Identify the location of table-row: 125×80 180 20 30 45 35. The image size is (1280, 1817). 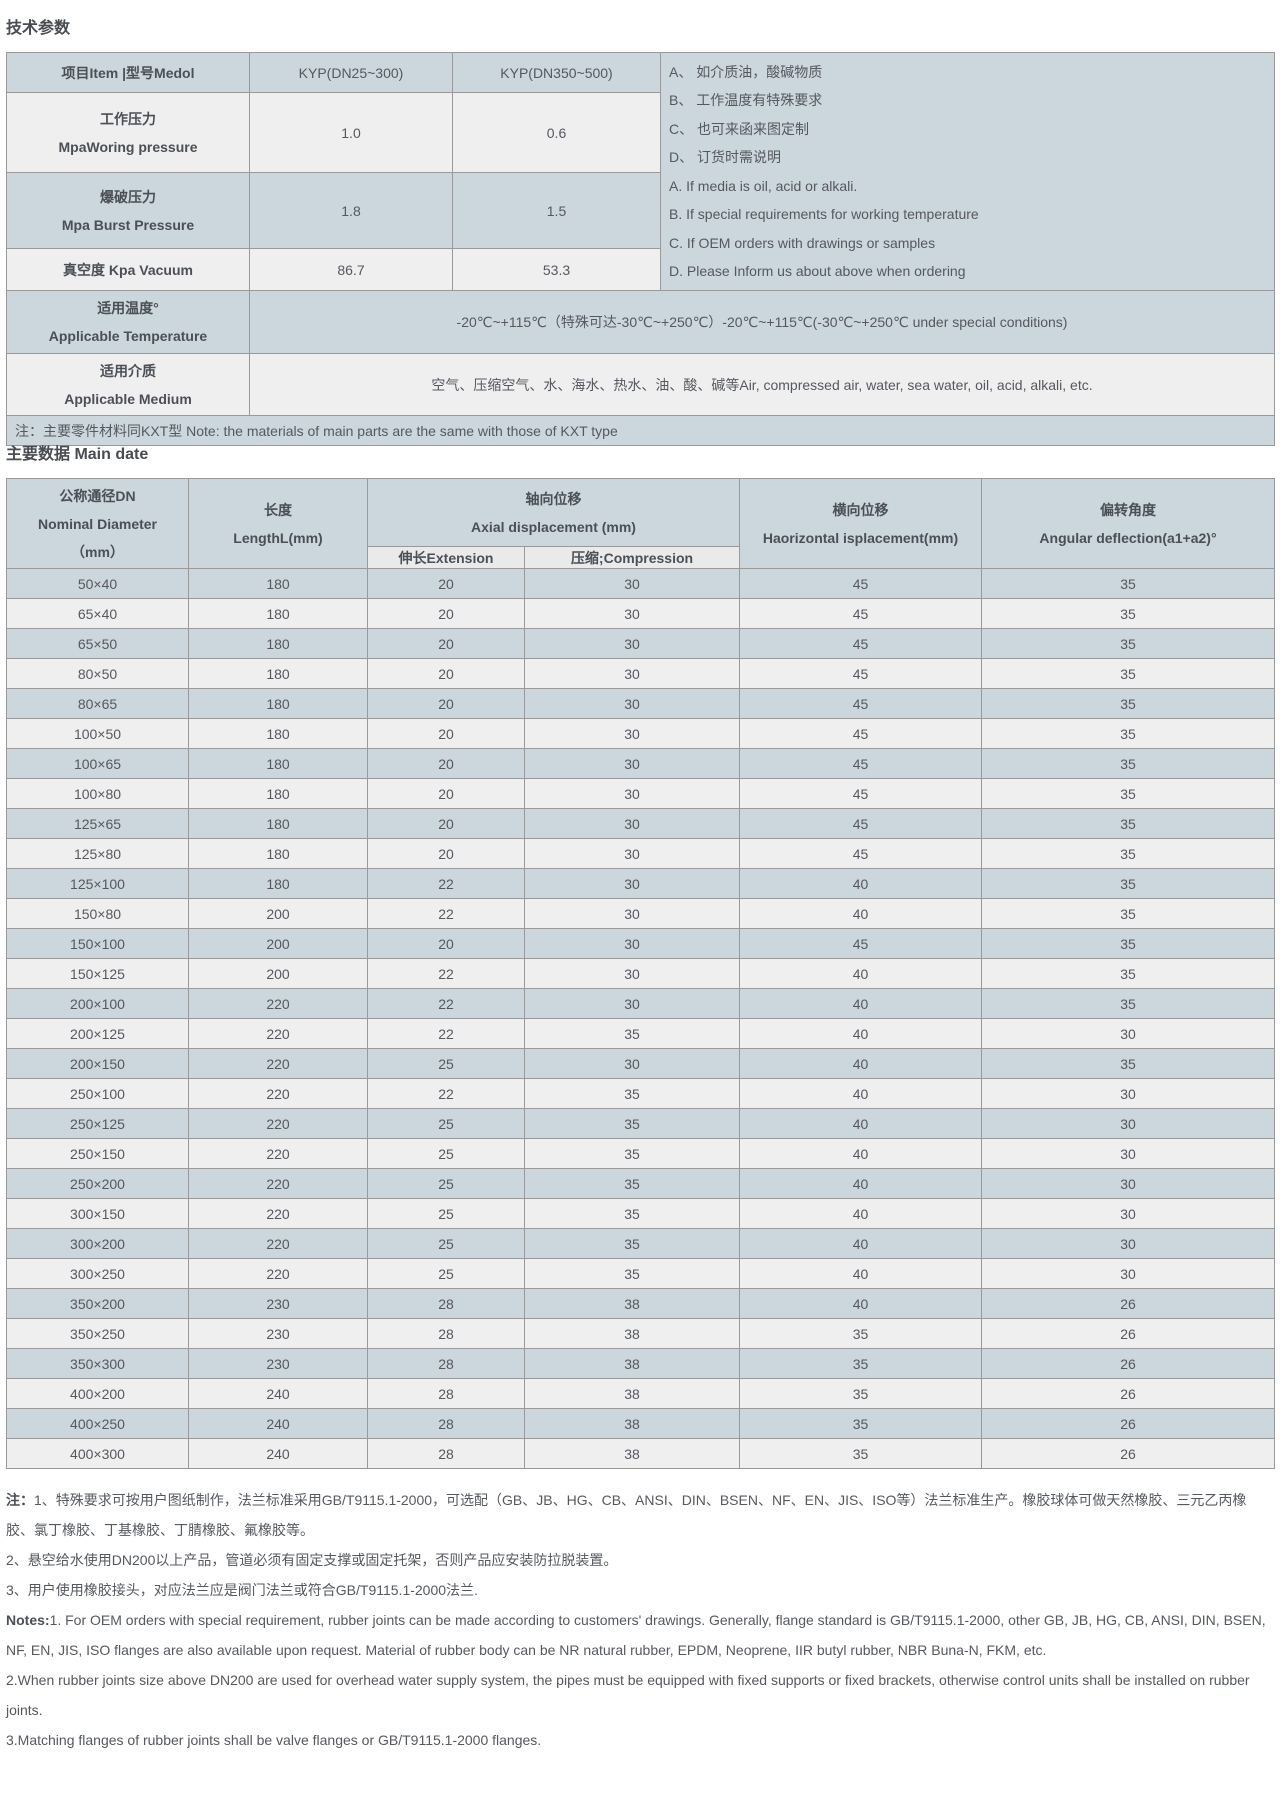
(640, 853).